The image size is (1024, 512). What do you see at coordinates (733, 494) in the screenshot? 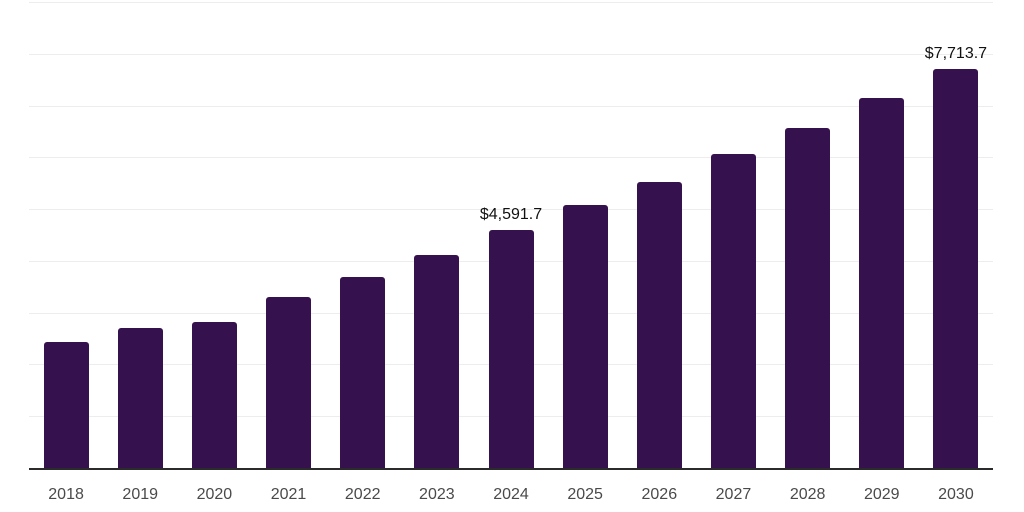
I see `x-tick-label-2027: 2027` at bounding box center [733, 494].